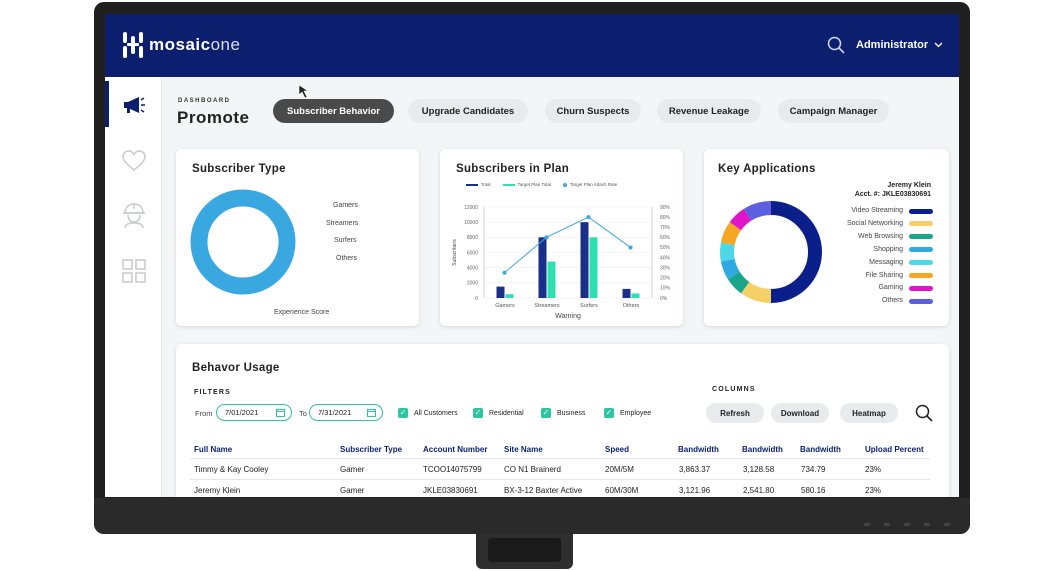  What do you see at coordinates (884, 275) in the screenshot?
I see `legend-label-file-sharing: File Sharing` at bounding box center [884, 275].